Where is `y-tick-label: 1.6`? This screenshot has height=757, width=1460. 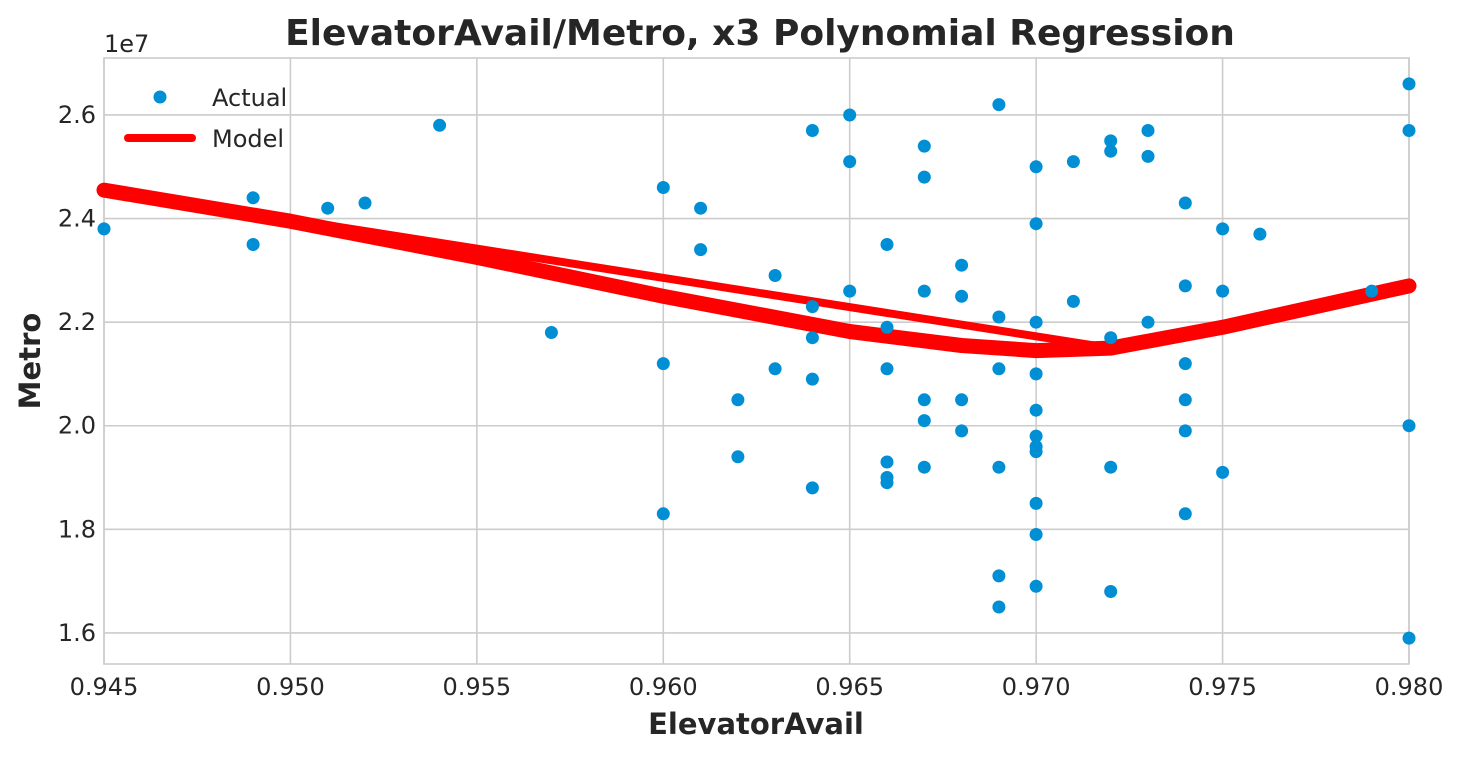
y-tick-label: 1.6 is located at coordinates (77, 633).